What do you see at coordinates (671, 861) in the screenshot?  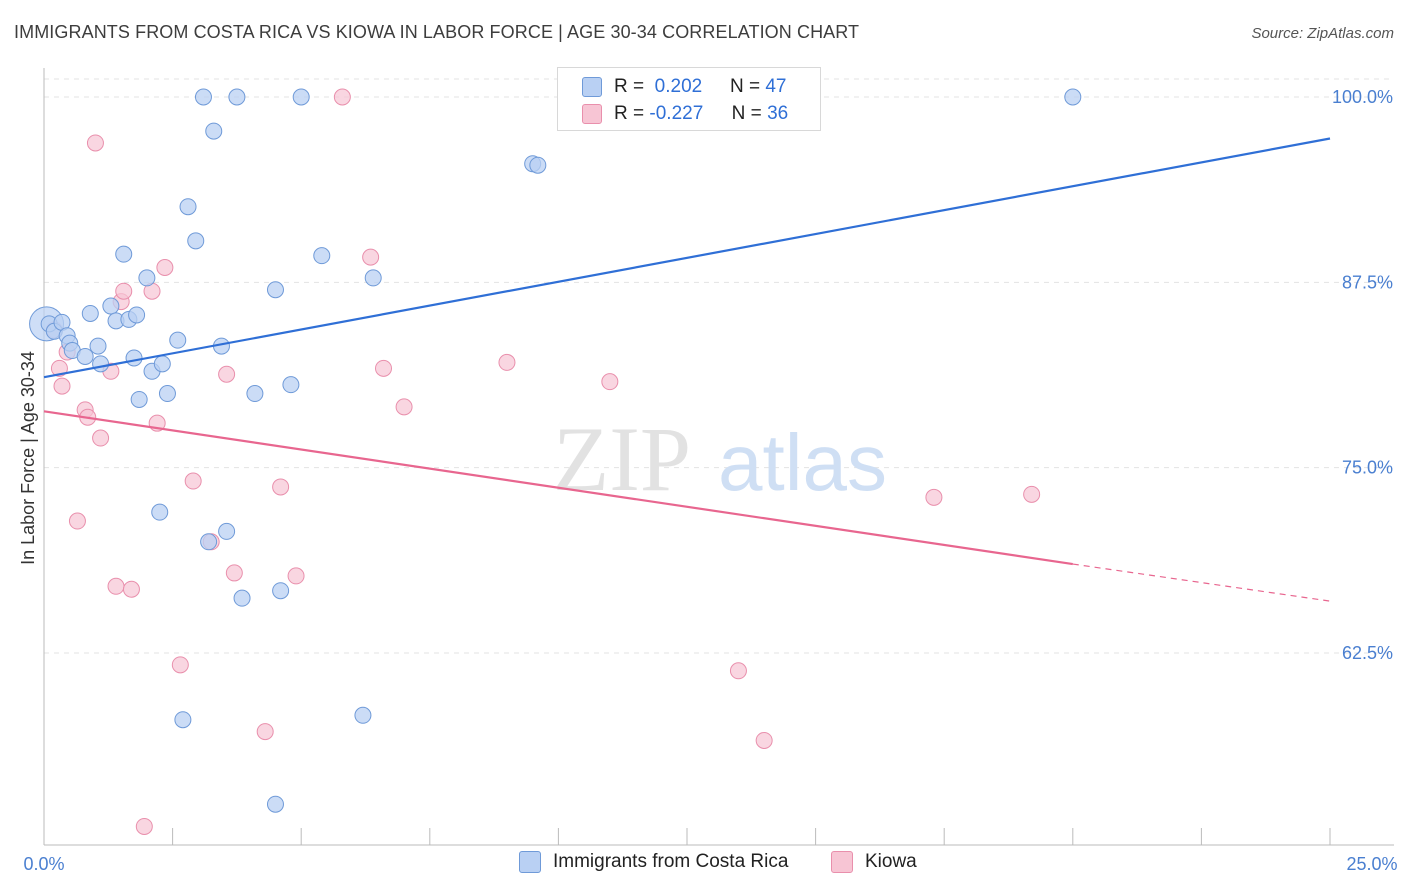 I see `bottom-legend-label: Immigrants from Costa Rica` at bounding box center [671, 861].